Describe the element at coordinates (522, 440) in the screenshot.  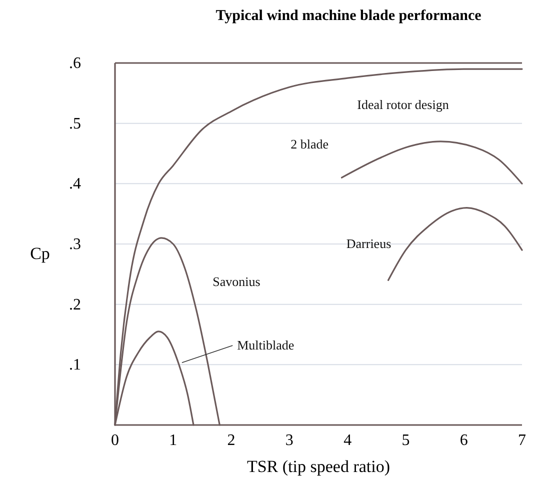
I see `x-tick-label: 7` at that location.